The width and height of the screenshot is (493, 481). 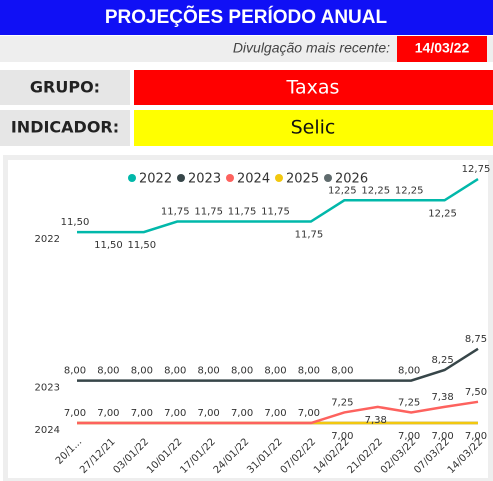 I want to click on data-label: 8,25, so click(x=442, y=360).